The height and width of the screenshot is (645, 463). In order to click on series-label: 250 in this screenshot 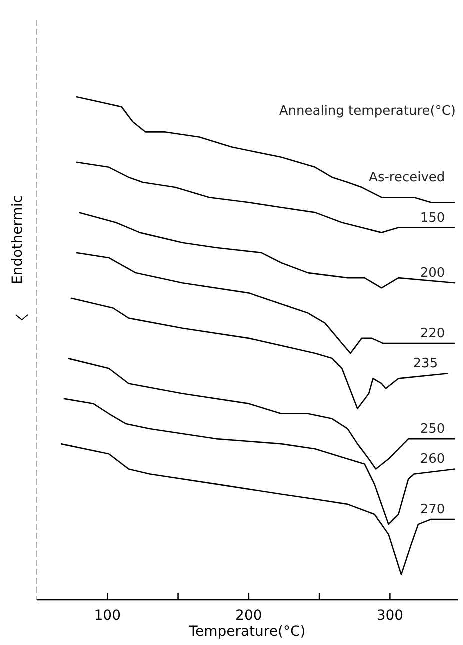, I will do `click(433, 430)`.